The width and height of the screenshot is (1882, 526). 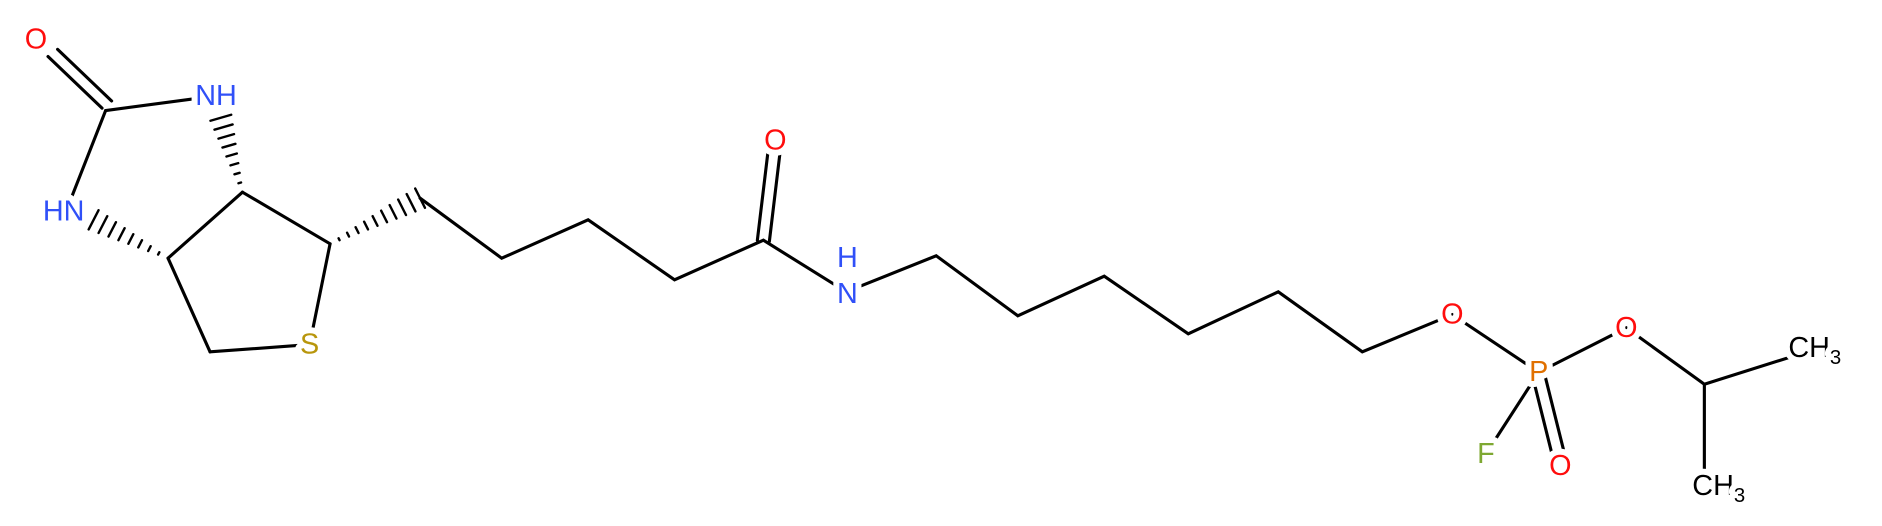 I want to click on atom-label: N, so click(x=847, y=294).